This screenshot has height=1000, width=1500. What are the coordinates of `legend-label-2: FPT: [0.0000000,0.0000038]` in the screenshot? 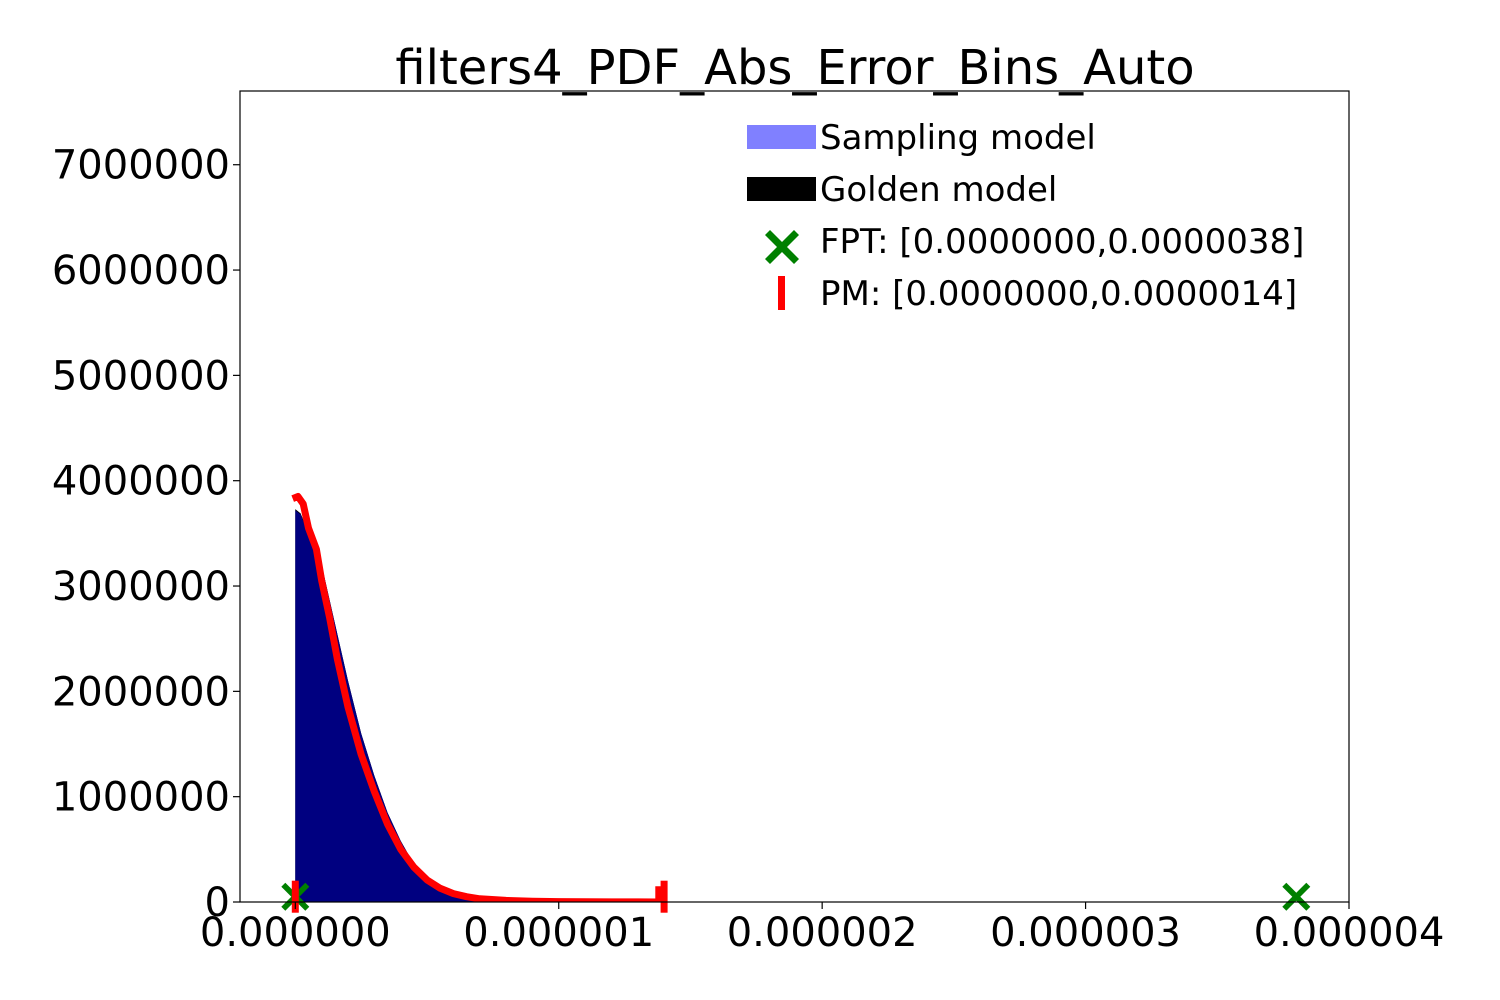 It's located at (1062, 242).